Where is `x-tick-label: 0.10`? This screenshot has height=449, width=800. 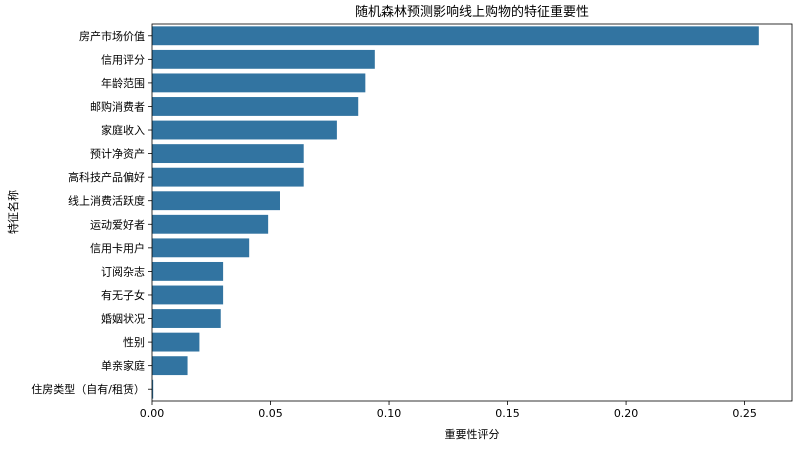
x-tick-label: 0.10 is located at coordinates (389, 413).